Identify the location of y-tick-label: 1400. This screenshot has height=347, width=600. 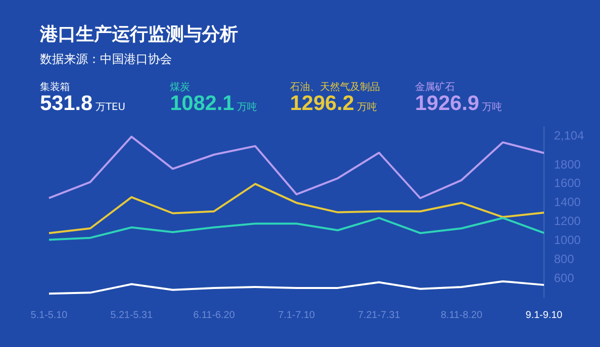
(568, 202).